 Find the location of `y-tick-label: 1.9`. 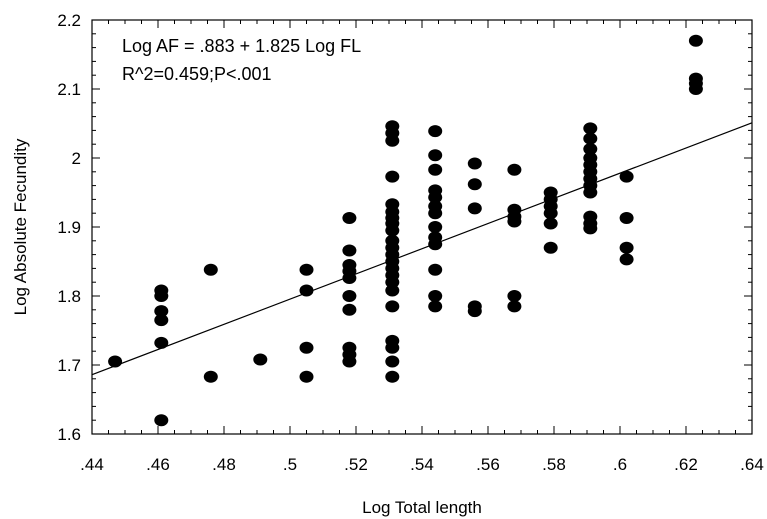

y-tick-label: 1.9 is located at coordinates (69, 227).